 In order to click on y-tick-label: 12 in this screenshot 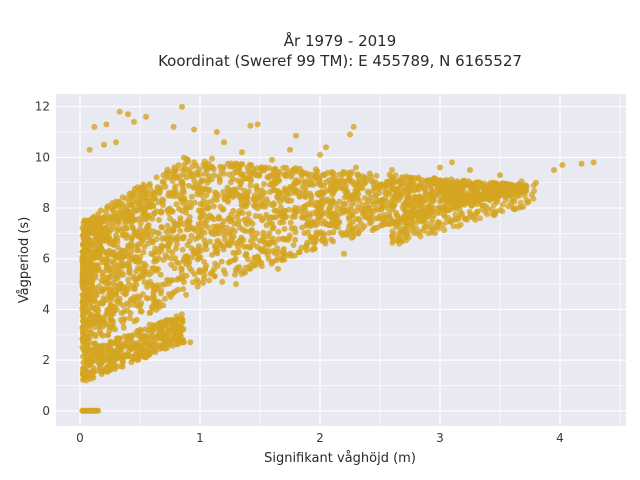, I will do `click(42, 107)`.